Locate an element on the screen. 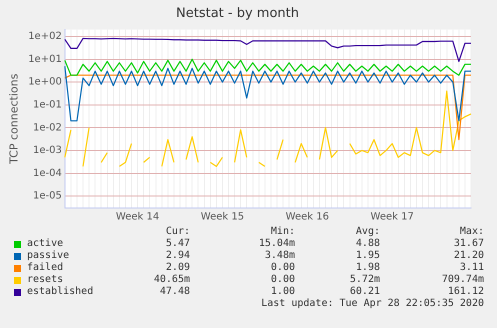 Image resolution: width=497 pixels, height=328 pixels. legend-label: resets is located at coordinates (45, 280).